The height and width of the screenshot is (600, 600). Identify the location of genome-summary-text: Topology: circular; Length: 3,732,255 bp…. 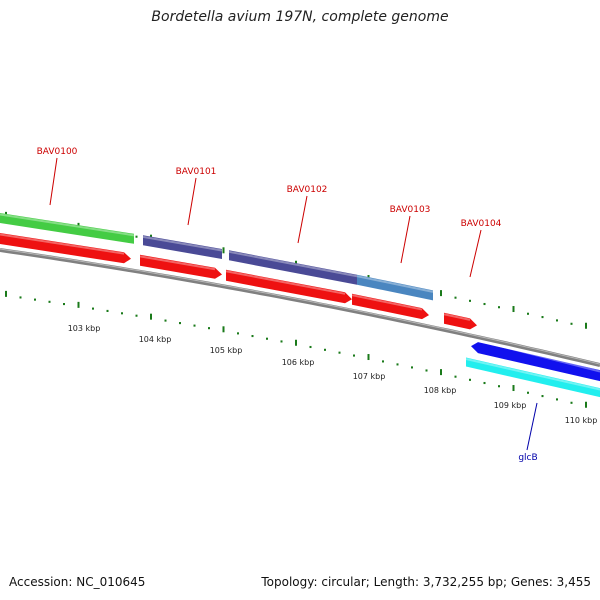
(426, 582).